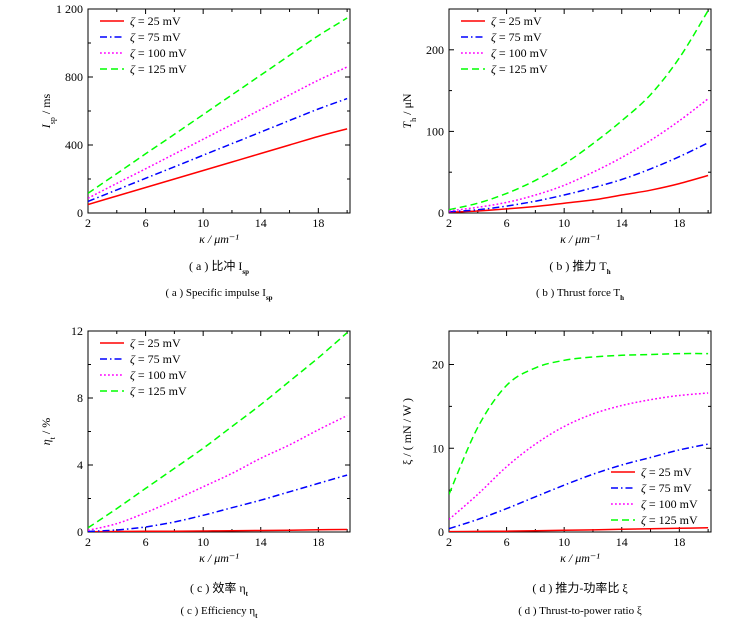  Describe the element at coordinates (80, 465) in the screenshot. I see `y-tick-label: 4` at that location.